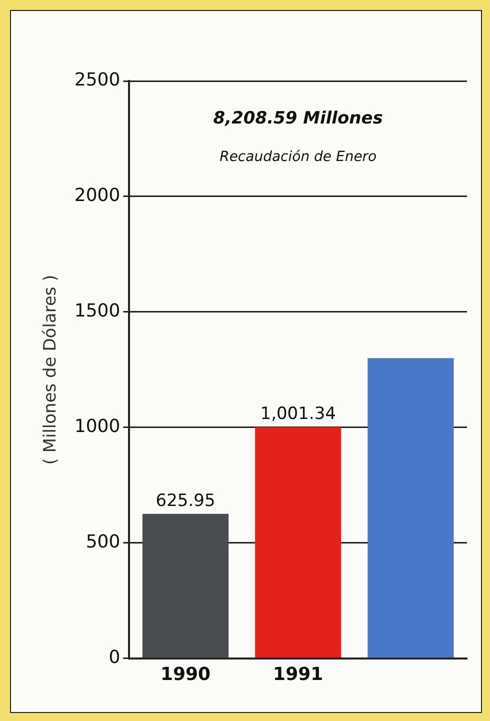 The width and height of the screenshot is (490, 721). Describe the element at coordinates (298, 674) in the screenshot. I see `x-tick-label: 1991` at that location.